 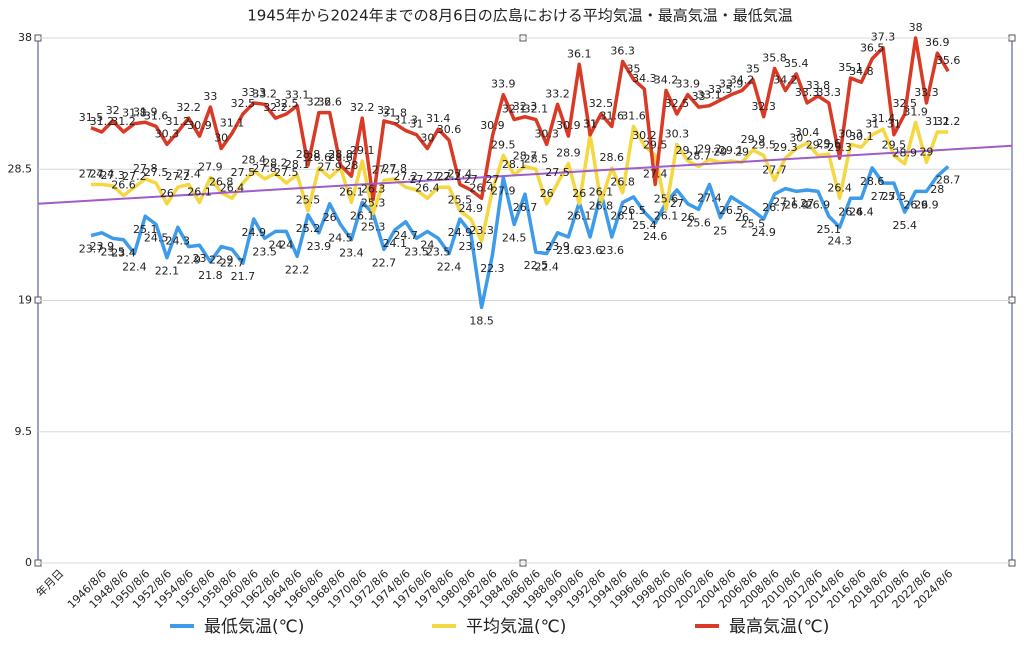 What do you see at coordinates (308, 228) in the screenshot?
I see `data-label: 25.2` at bounding box center [308, 228].